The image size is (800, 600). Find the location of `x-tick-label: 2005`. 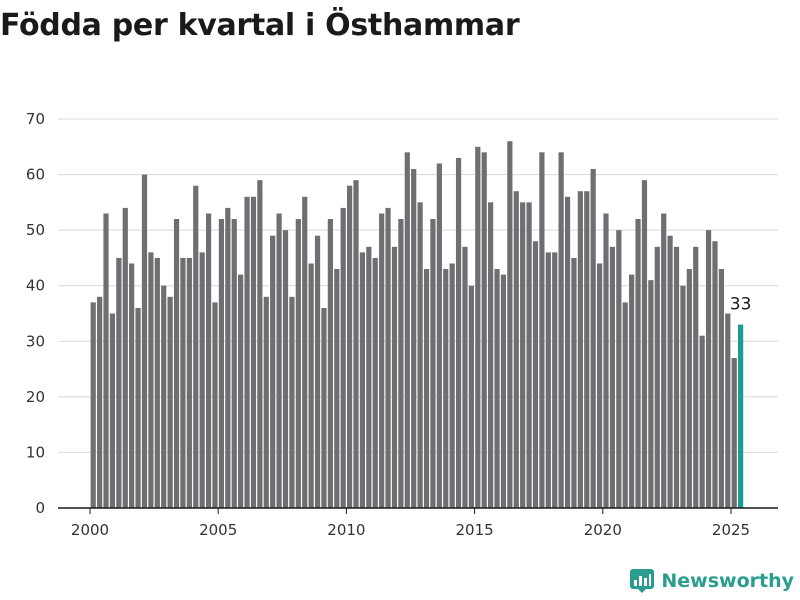

x-tick-label: 2005 is located at coordinates (218, 530).